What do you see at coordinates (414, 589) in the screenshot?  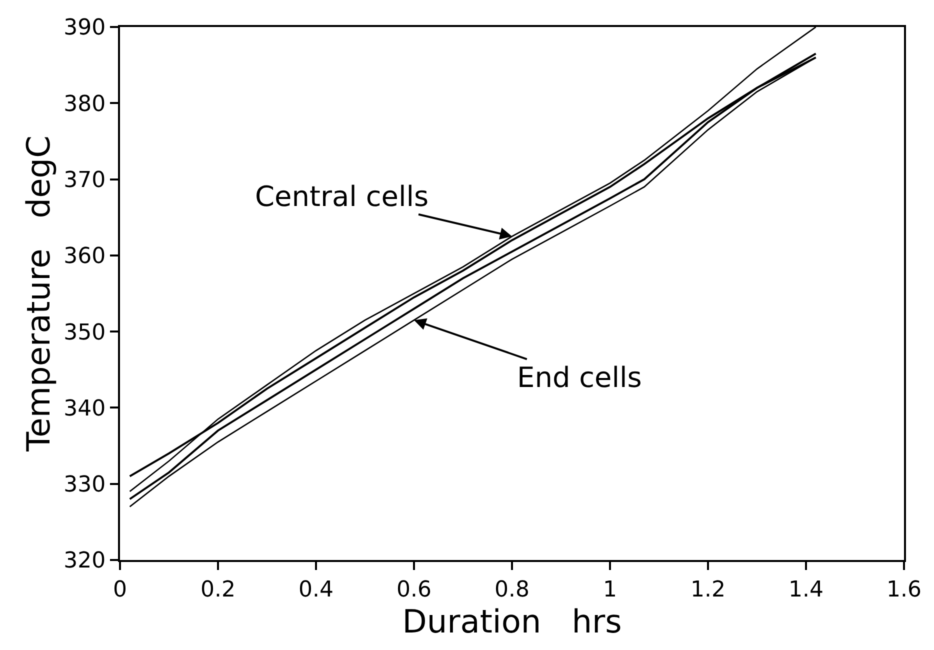 I see `x-tick-label: 0.6` at bounding box center [414, 589].